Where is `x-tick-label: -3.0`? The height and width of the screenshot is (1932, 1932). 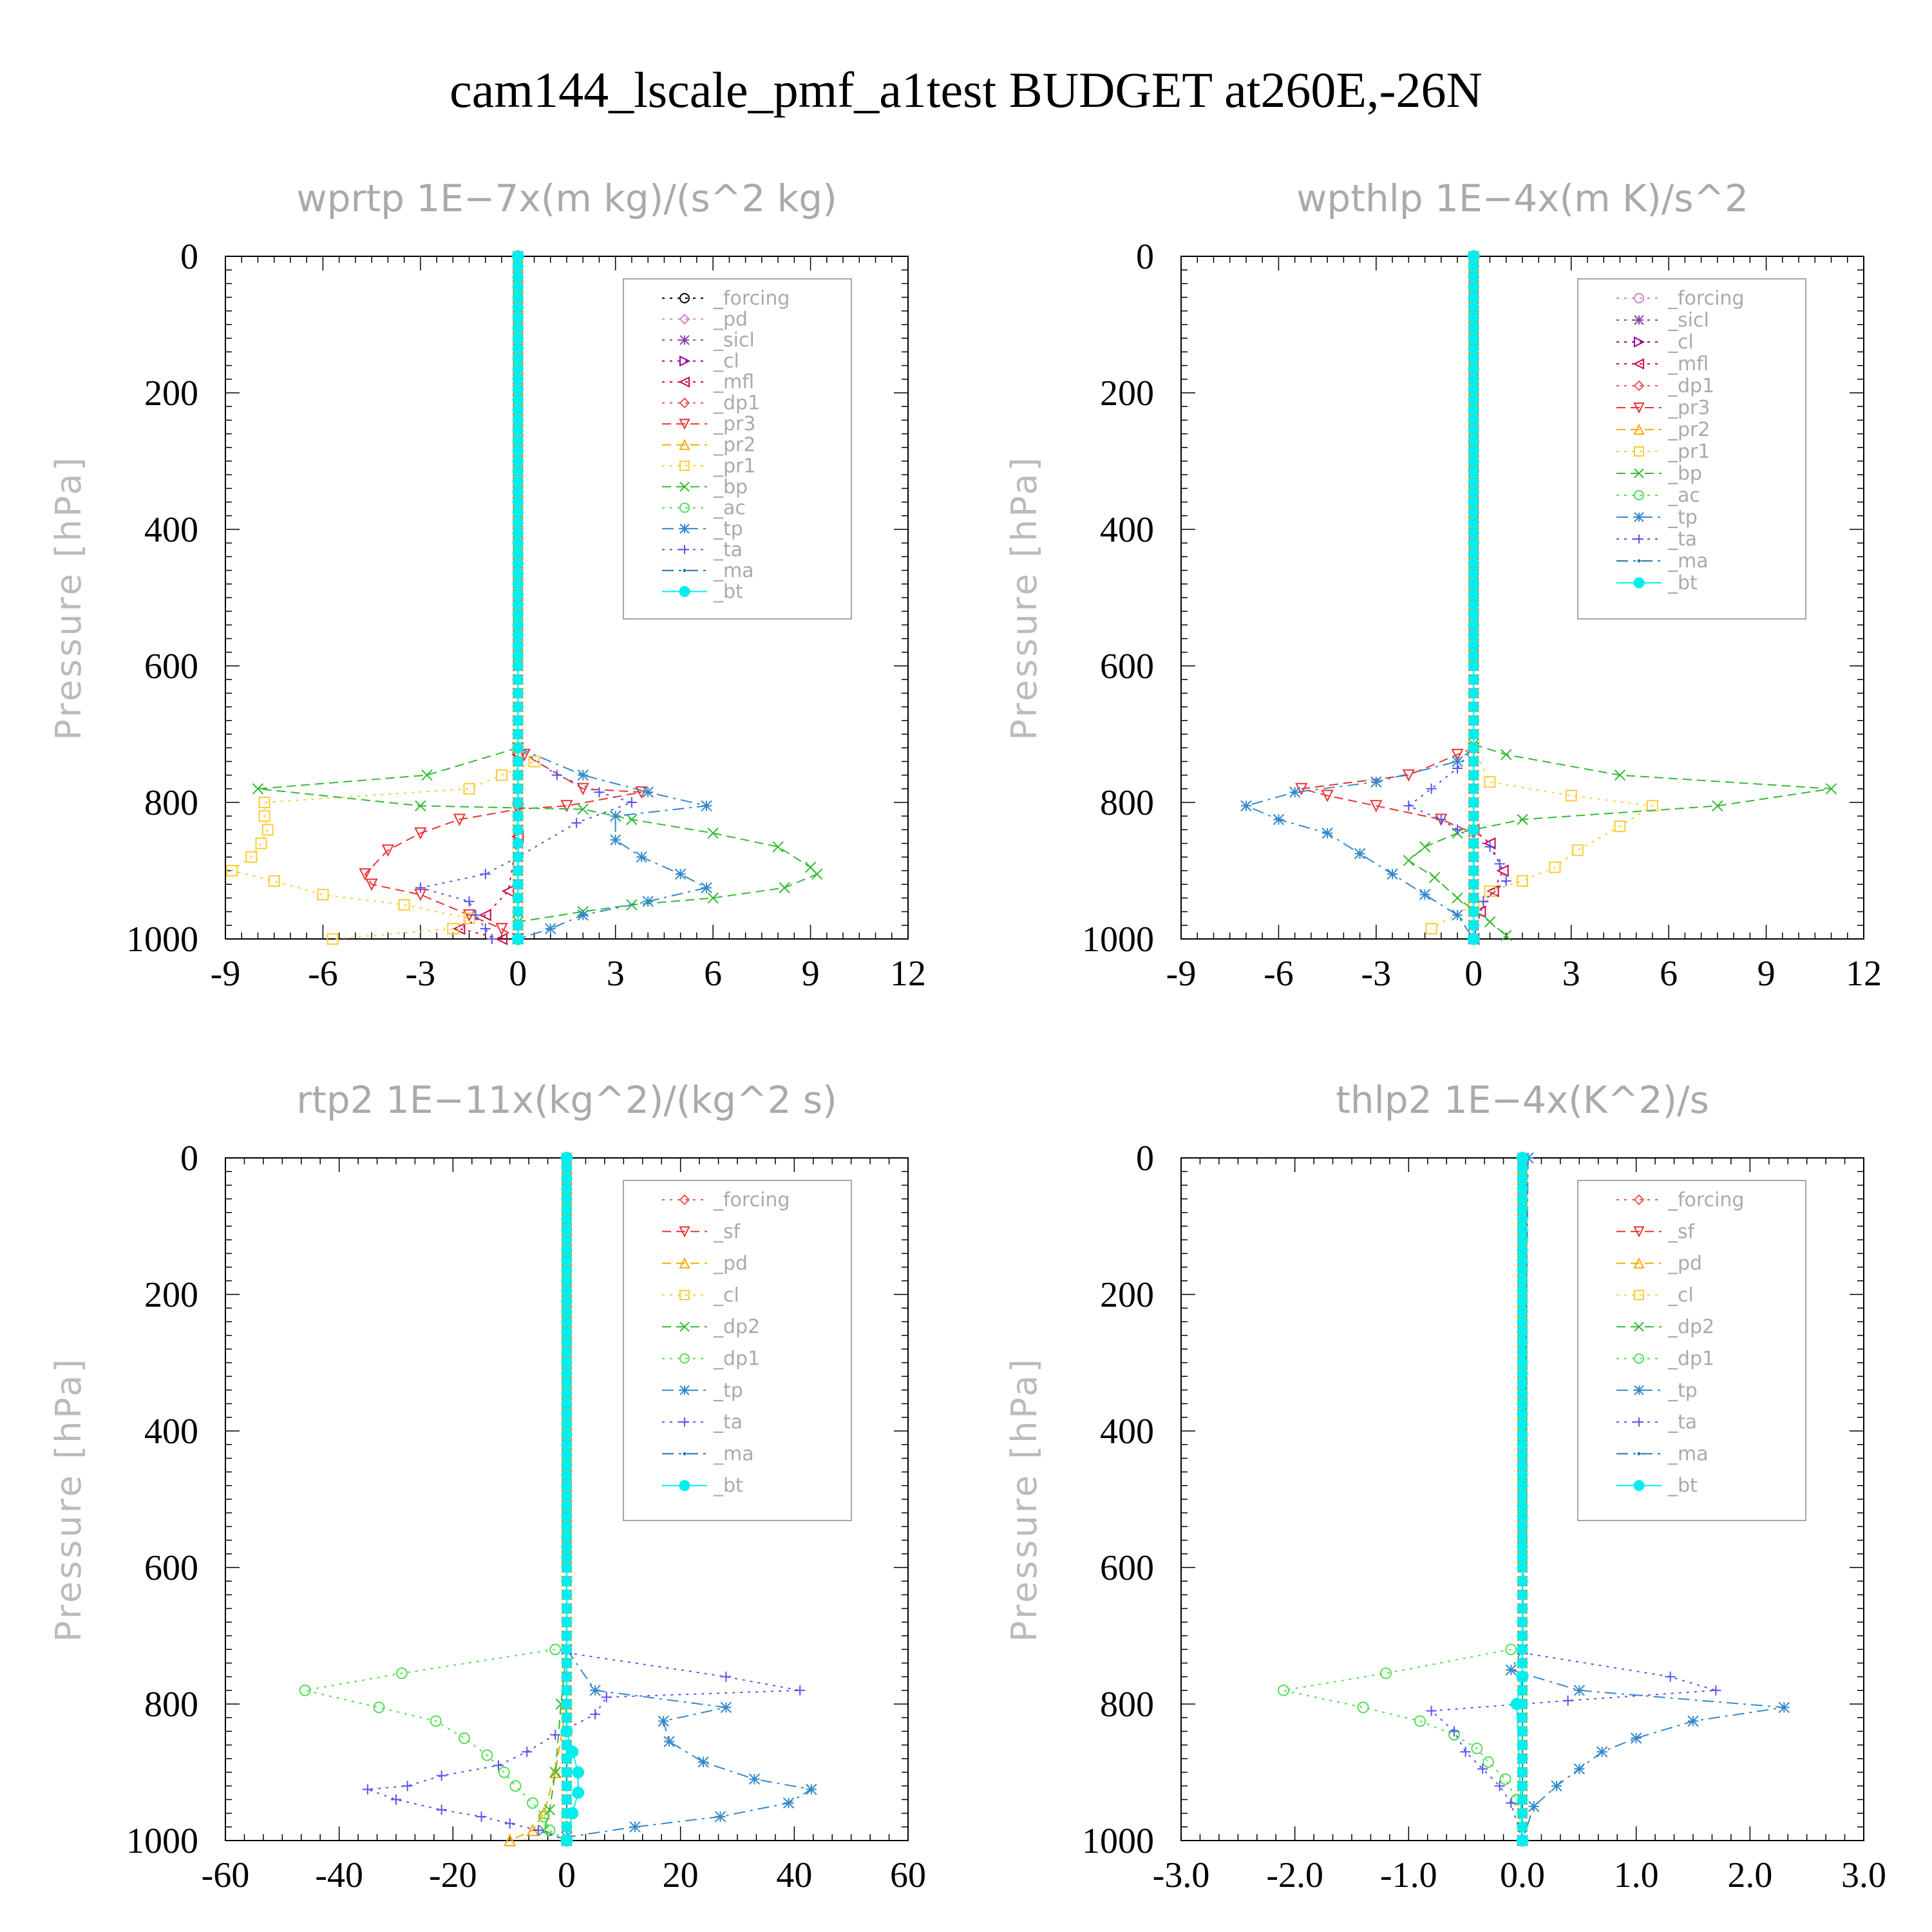 x-tick-label: -3.0 is located at coordinates (1181, 1875).